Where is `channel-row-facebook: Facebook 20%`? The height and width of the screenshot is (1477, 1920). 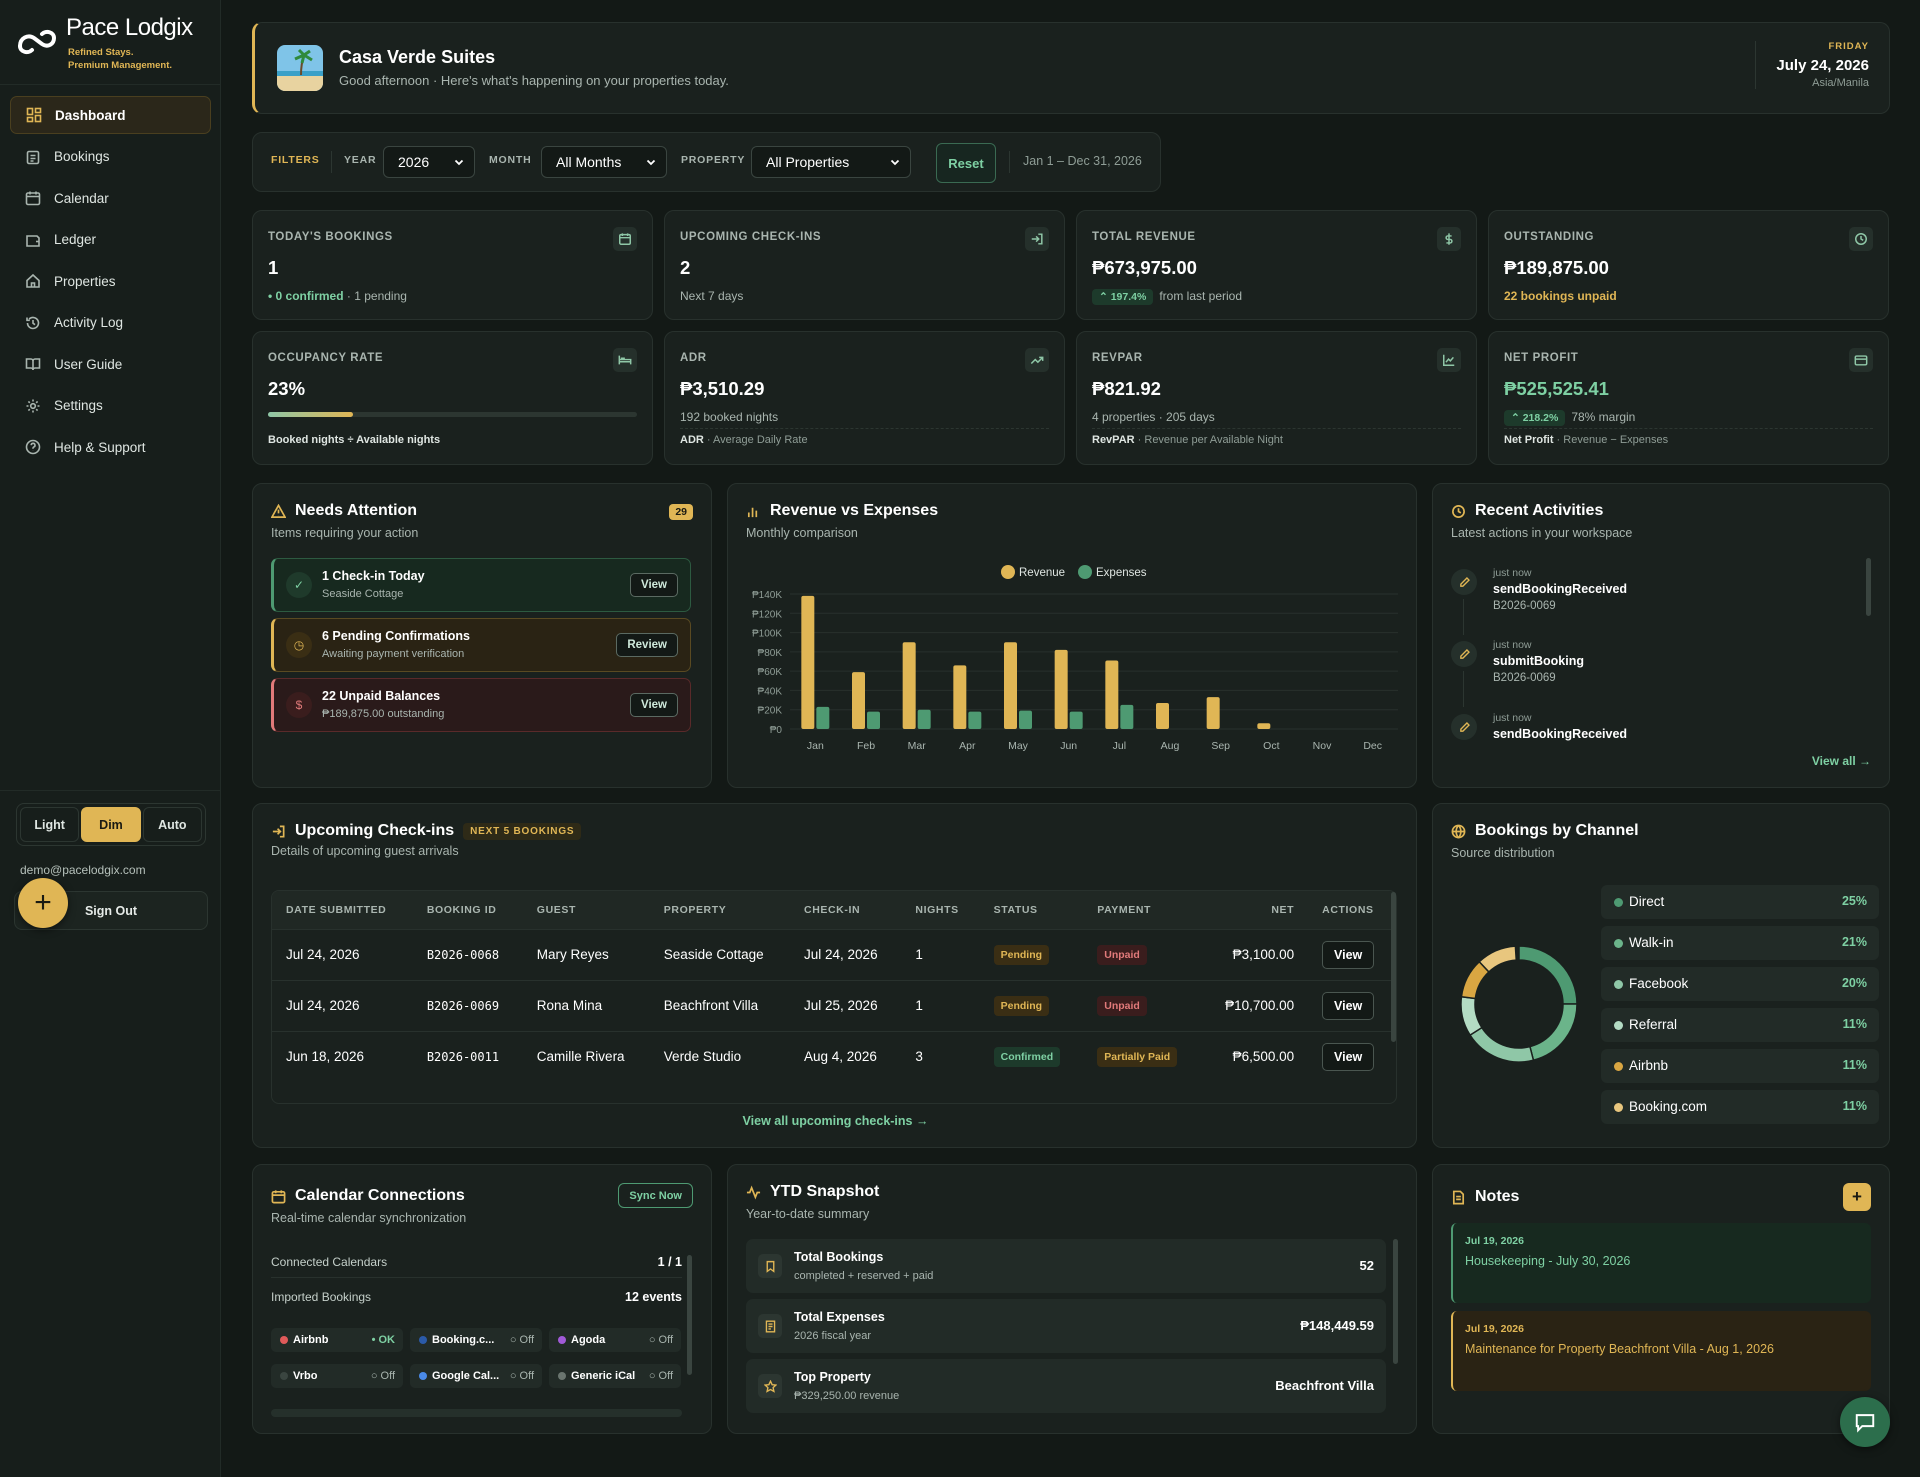
channel-row-facebook: Facebook 20% is located at coordinates (1740, 984).